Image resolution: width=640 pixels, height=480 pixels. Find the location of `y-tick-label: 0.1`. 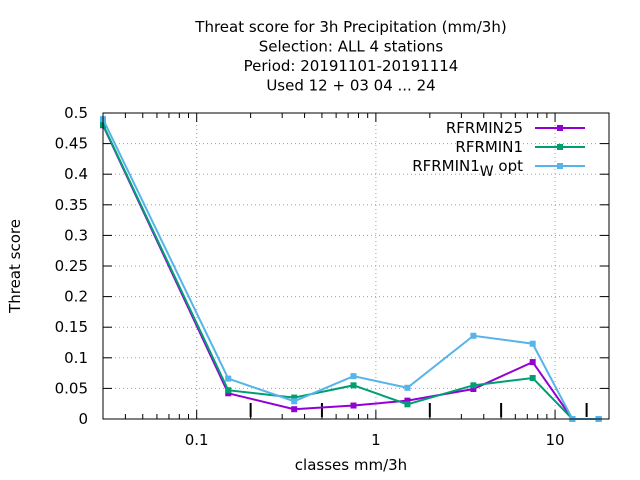

y-tick-label: 0.1 is located at coordinates (76, 358).